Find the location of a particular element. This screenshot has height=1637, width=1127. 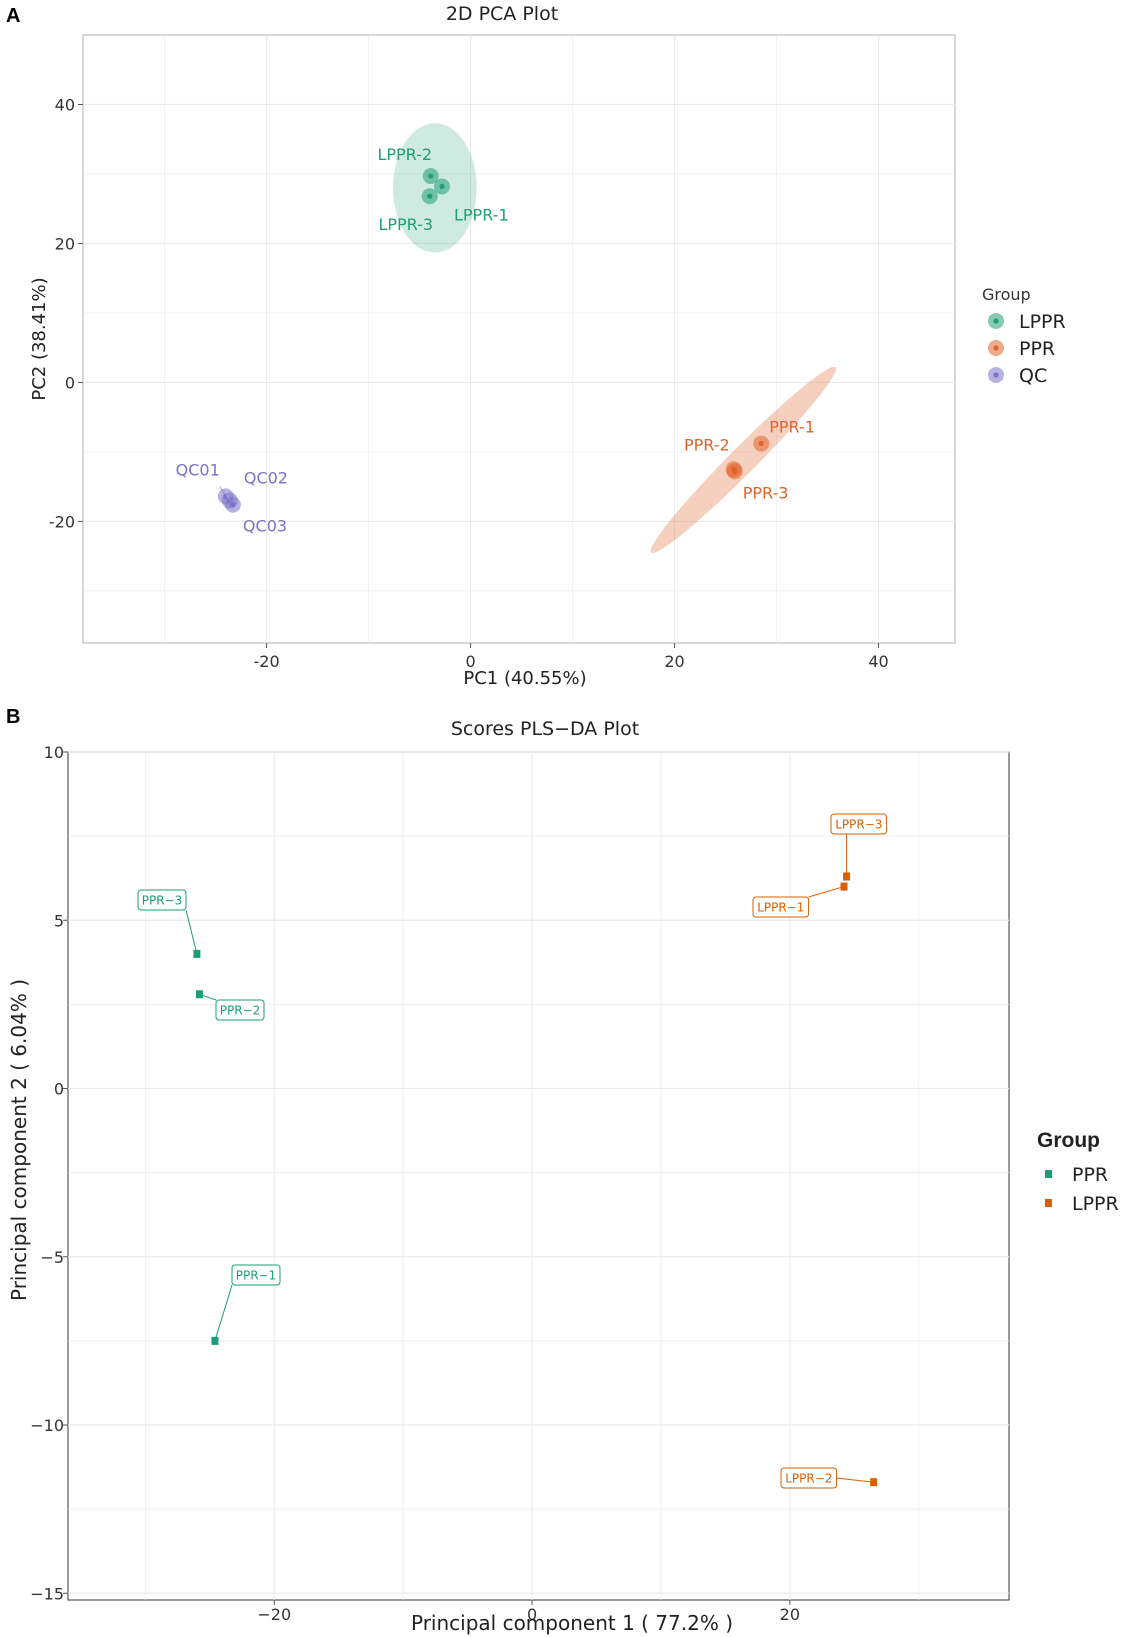

pls-y-tick-label: −15 is located at coordinates (47, 1593).